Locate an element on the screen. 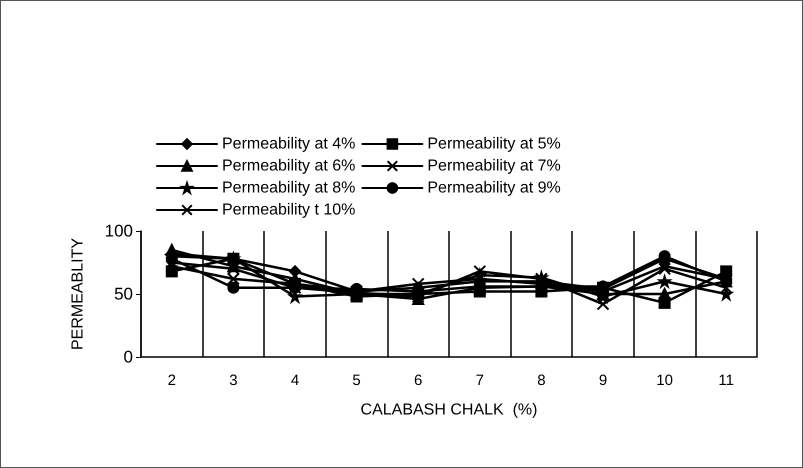 This screenshot has height=468, width=803. x-tick-label: 7 is located at coordinates (480, 380).